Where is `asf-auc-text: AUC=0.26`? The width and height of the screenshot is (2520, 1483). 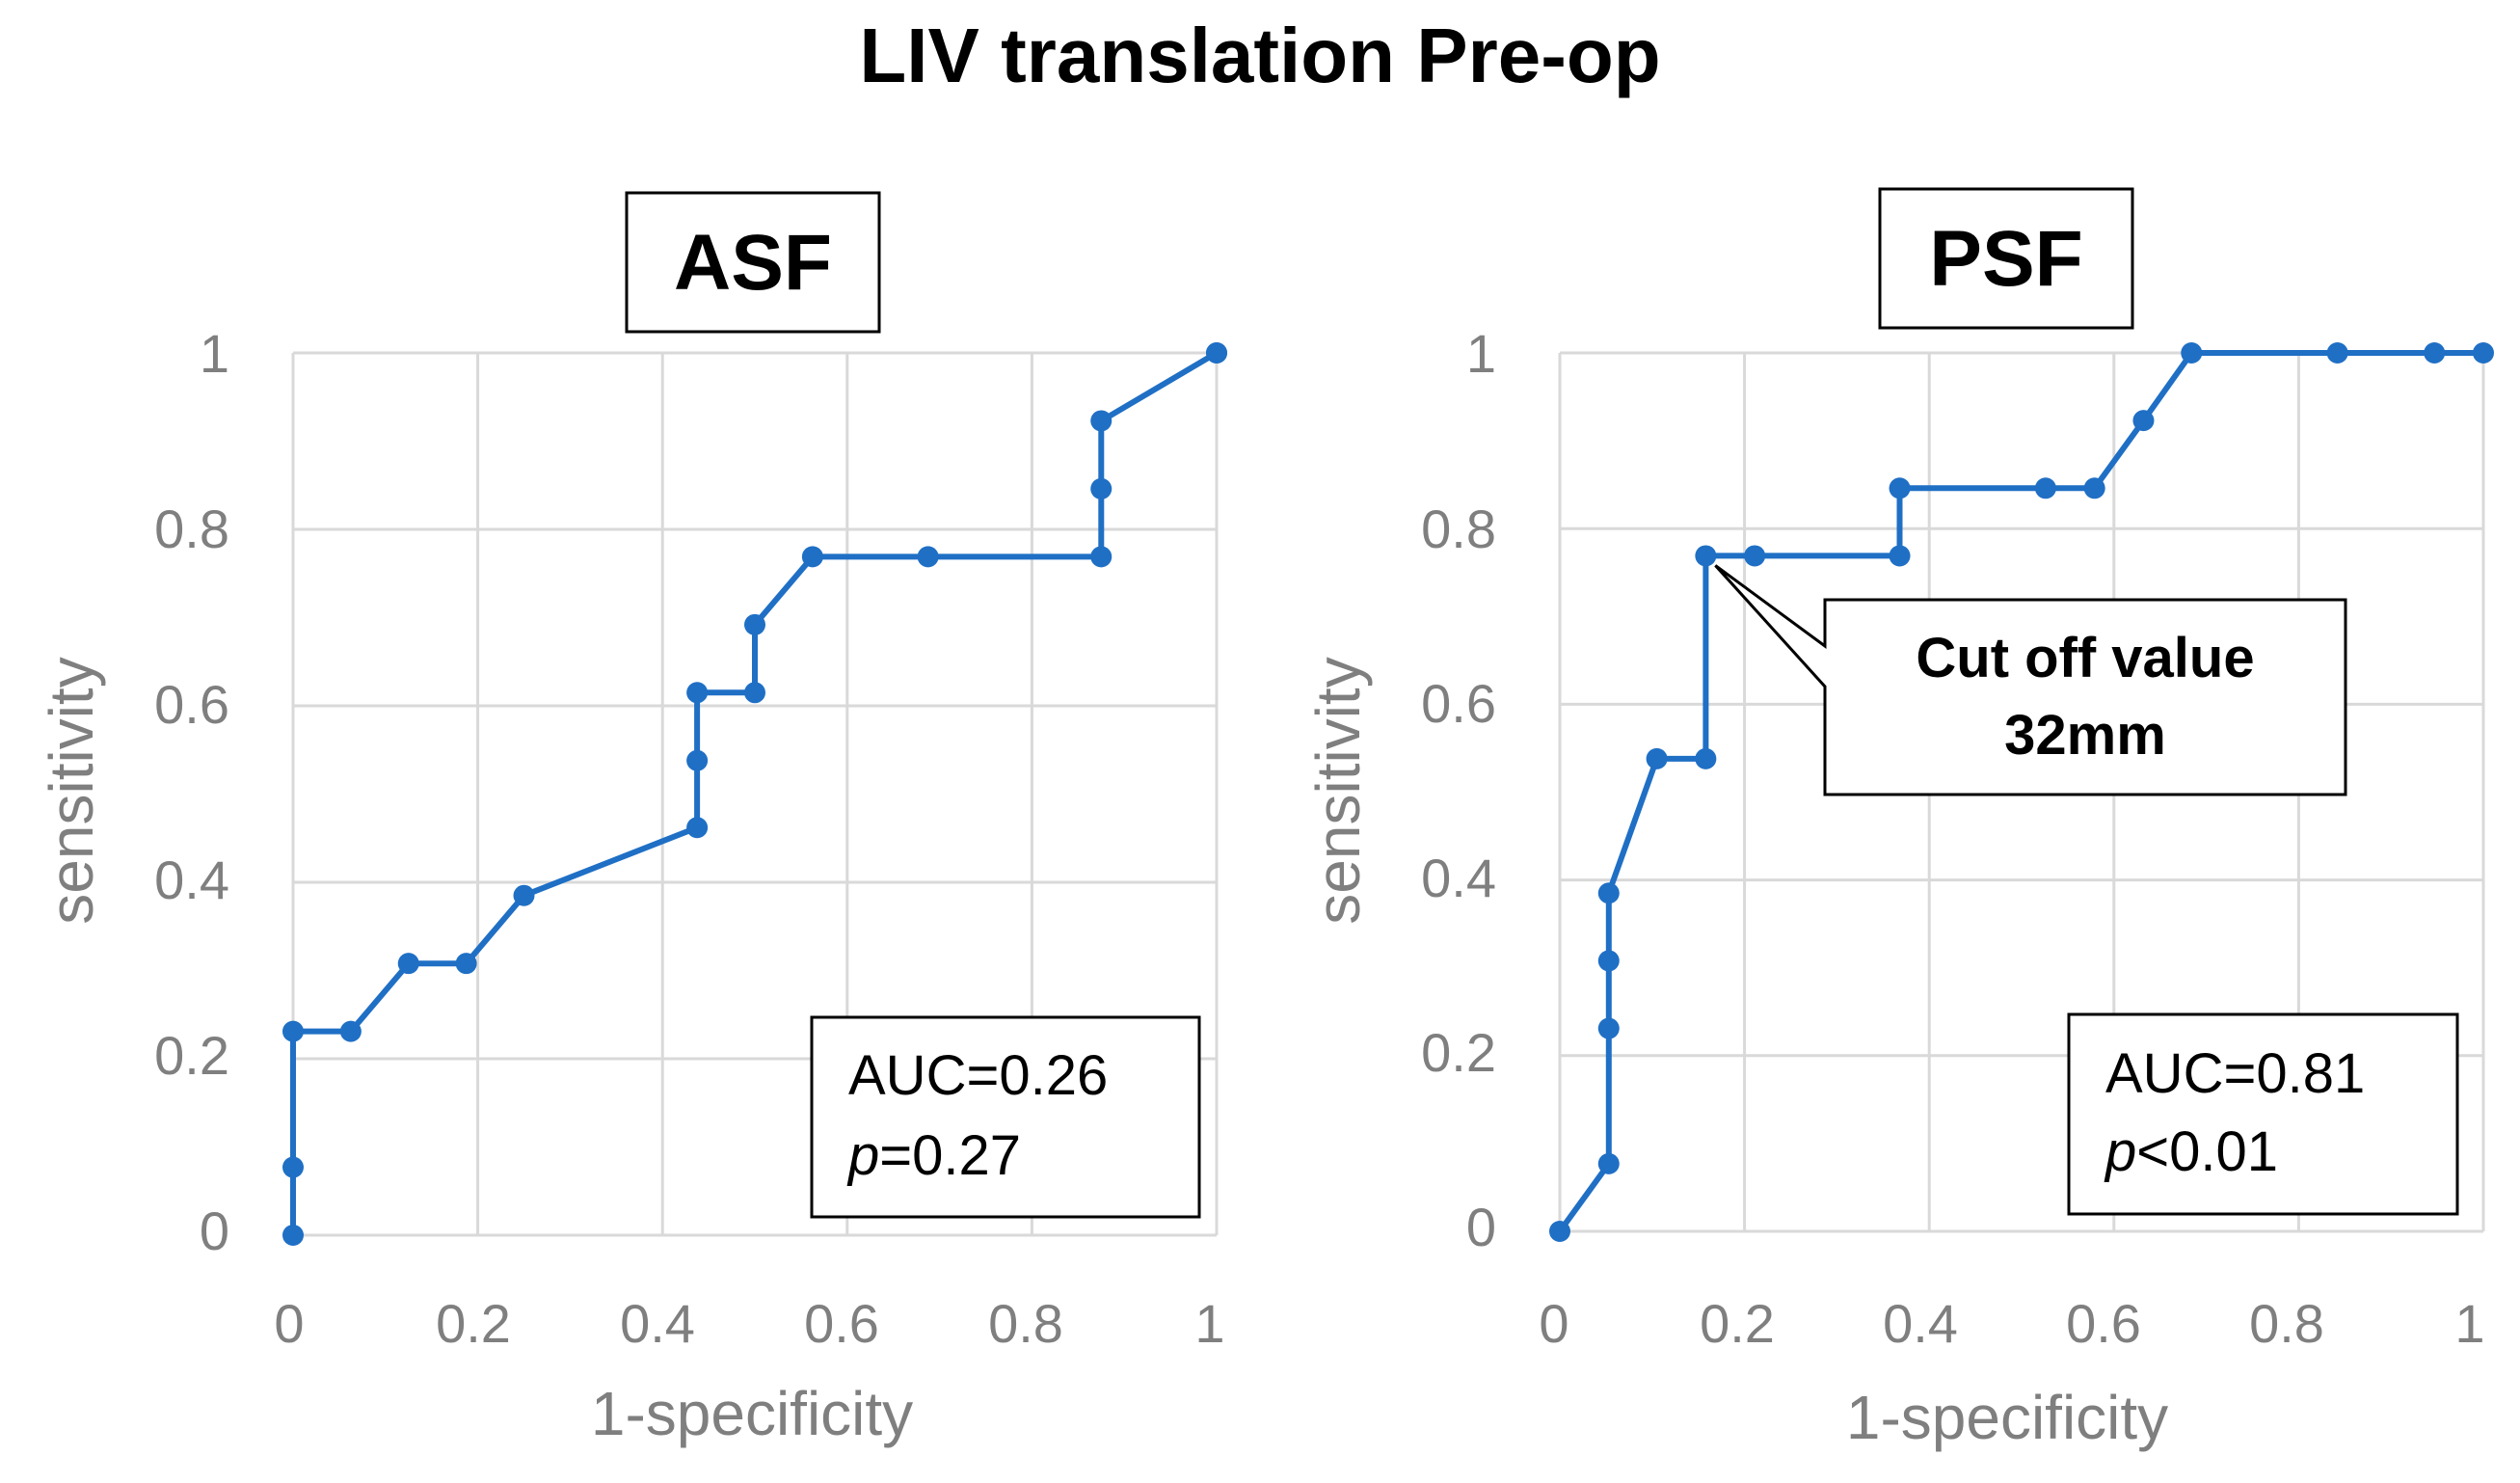 asf-auc-text: AUC=0.26 is located at coordinates (978, 1075).